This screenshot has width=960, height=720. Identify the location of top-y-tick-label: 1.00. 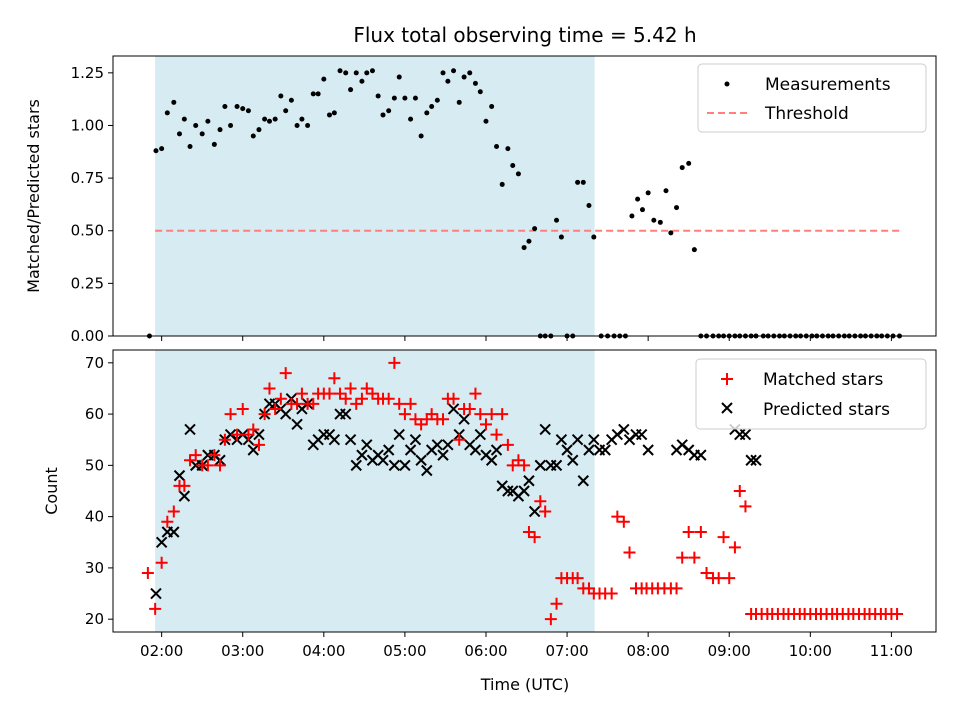
(87, 125).